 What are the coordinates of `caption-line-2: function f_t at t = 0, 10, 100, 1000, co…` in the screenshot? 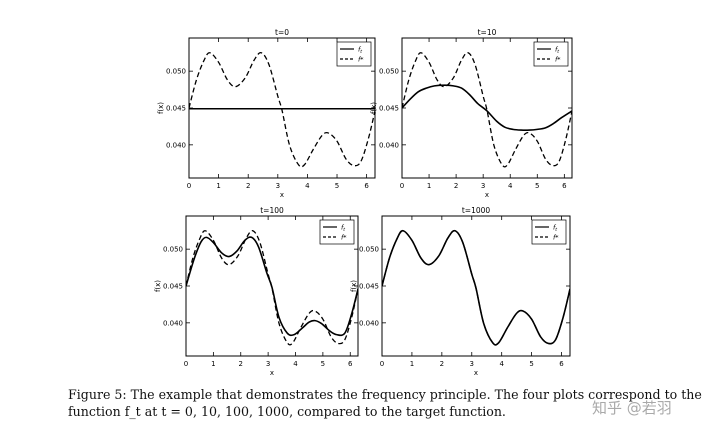 It's located at (287, 411).